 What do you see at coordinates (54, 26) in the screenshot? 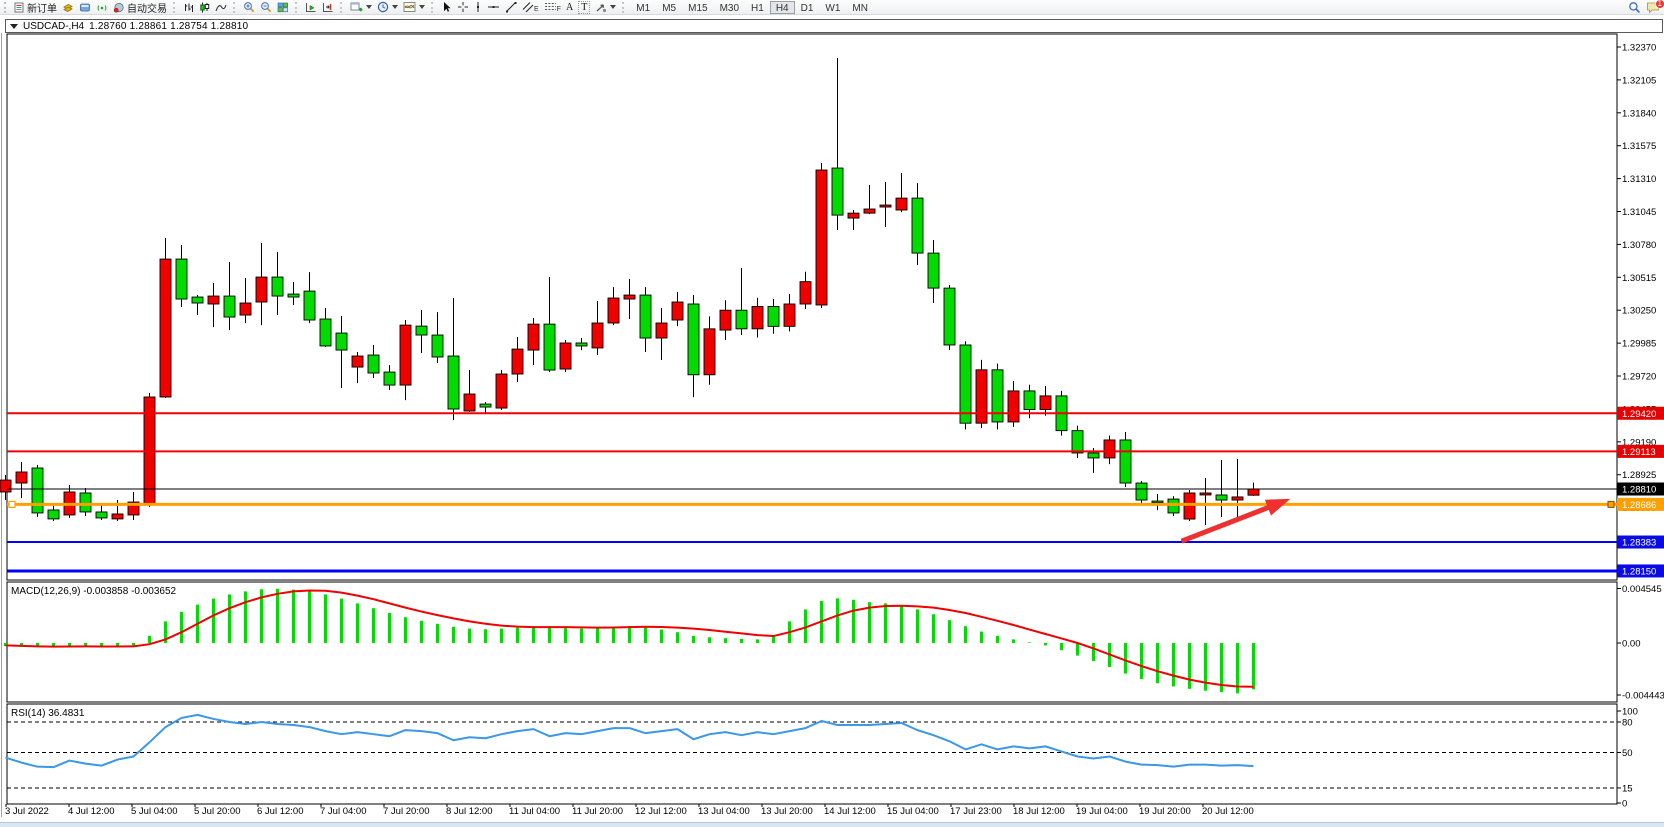
I see `chart-symbol-title: USDCAD-,H4` at bounding box center [54, 26].